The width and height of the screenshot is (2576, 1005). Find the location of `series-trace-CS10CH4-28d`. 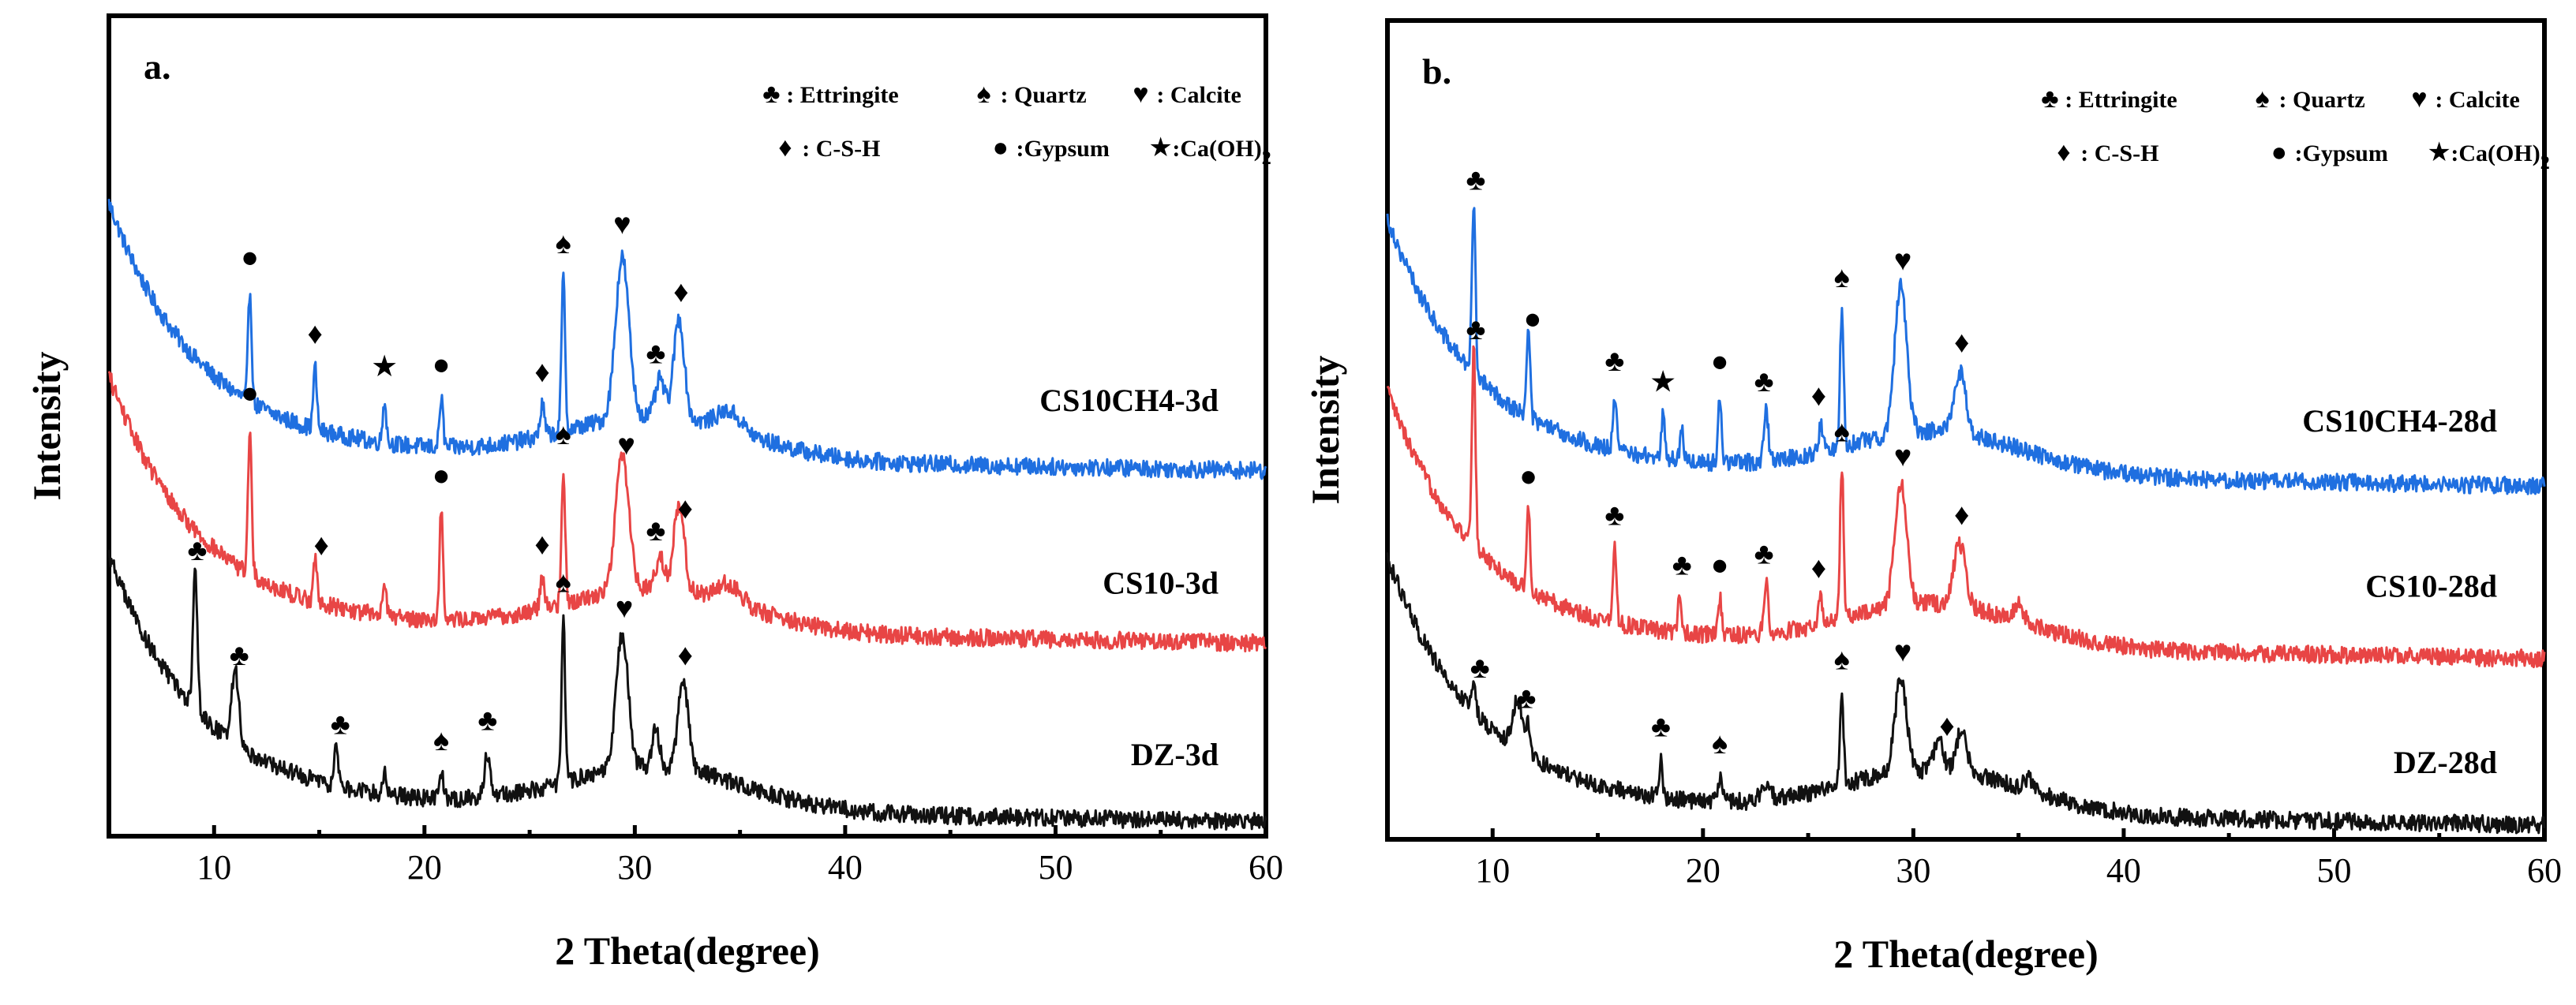

series-trace-CS10CH4-28d is located at coordinates (1966, 351).